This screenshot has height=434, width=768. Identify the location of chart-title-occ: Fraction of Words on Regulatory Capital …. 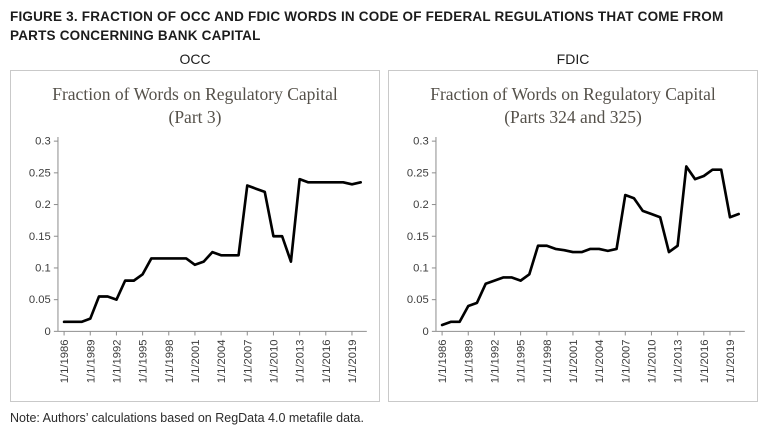
(195, 105).